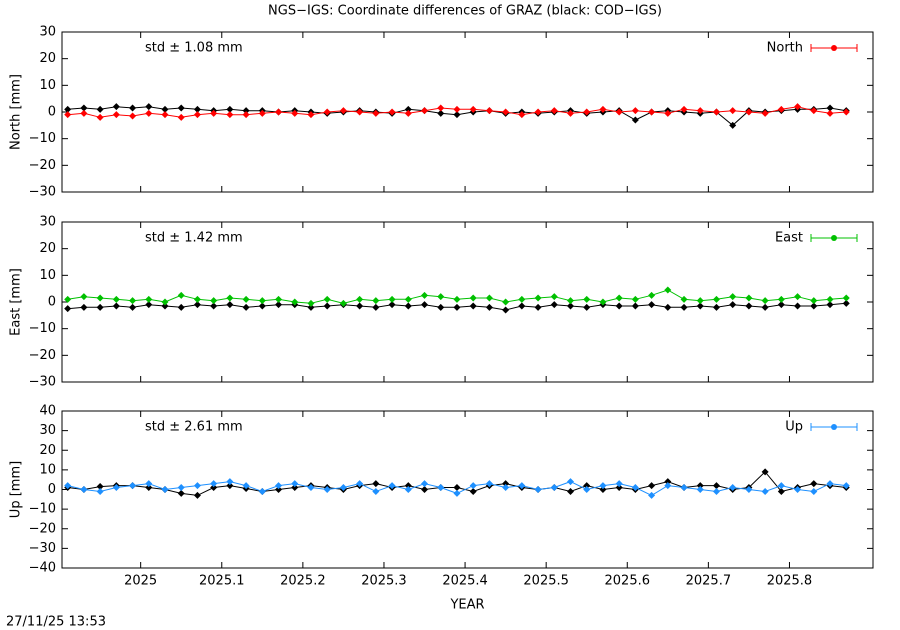  What do you see at coordinates (303, 581) in the screenshot?
I see `x-tick-label: 2025.2` at bounding box center [303, 581].